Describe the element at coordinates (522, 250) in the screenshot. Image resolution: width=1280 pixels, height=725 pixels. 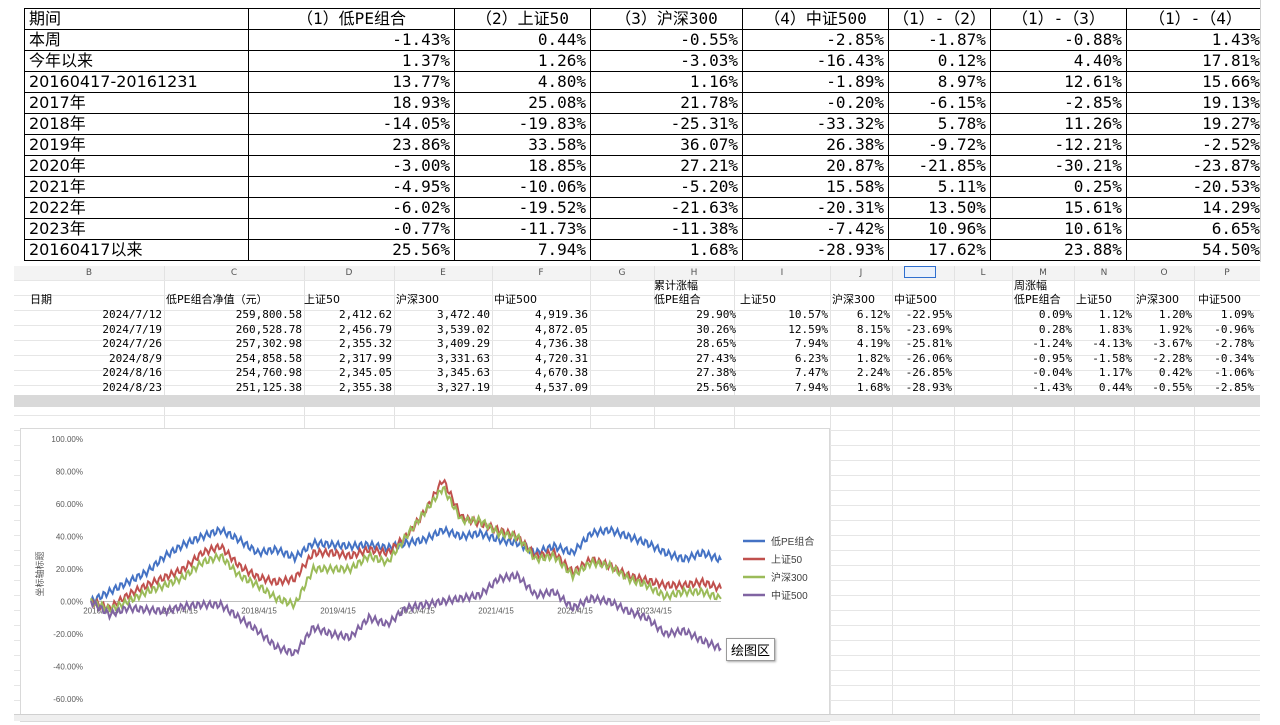
I see `summary-value-cell: 7.94%` at that location.